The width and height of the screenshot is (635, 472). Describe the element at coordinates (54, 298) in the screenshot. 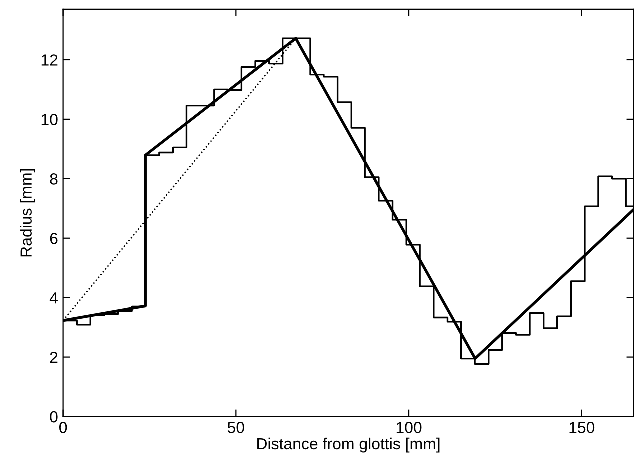

I see `y-tick-label: 4` at that location.